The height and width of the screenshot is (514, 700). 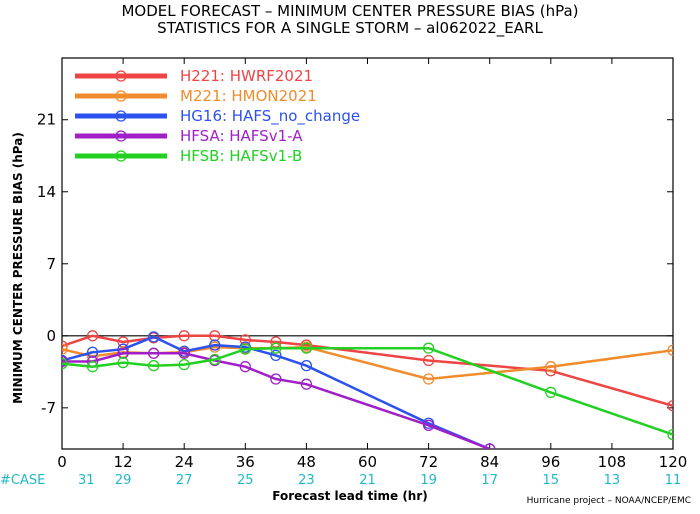 What do you see at coordinates (46, 192) in the screenshot?
I see `y-tick-label: 14` at bounding box center [46, 192].